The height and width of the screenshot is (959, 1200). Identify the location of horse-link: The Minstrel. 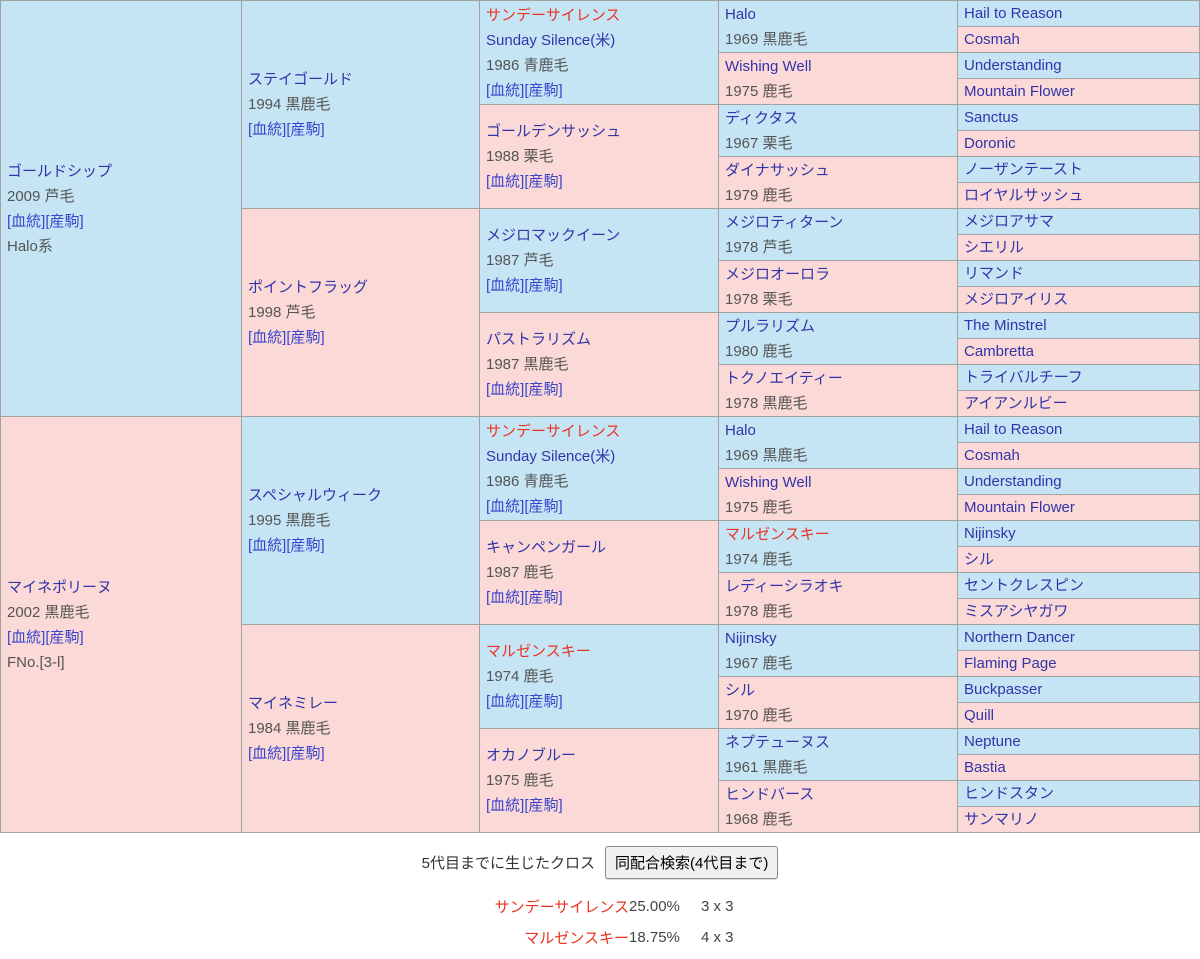
(1005, 325).